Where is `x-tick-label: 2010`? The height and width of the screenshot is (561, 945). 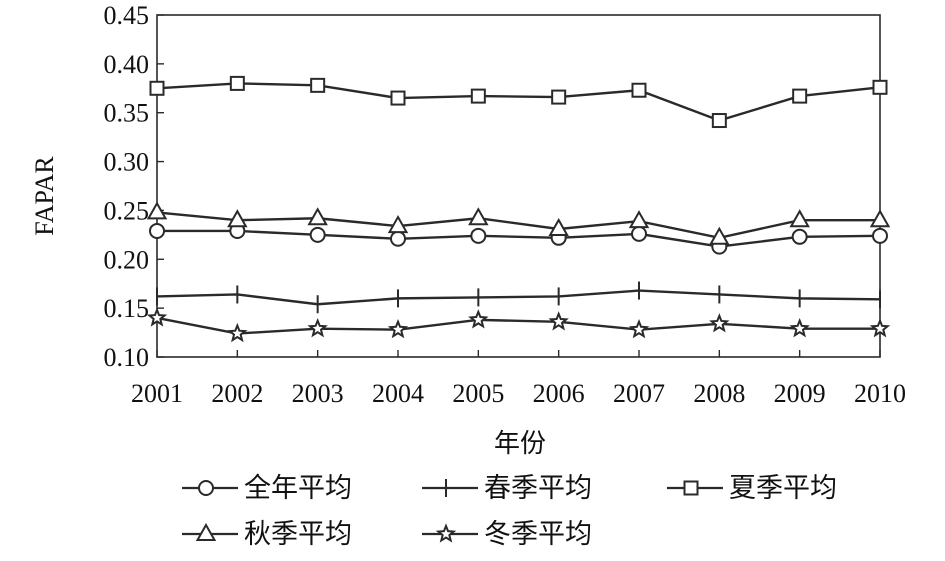 x-tick-label: 2010 is located at coordinates (880, 393).